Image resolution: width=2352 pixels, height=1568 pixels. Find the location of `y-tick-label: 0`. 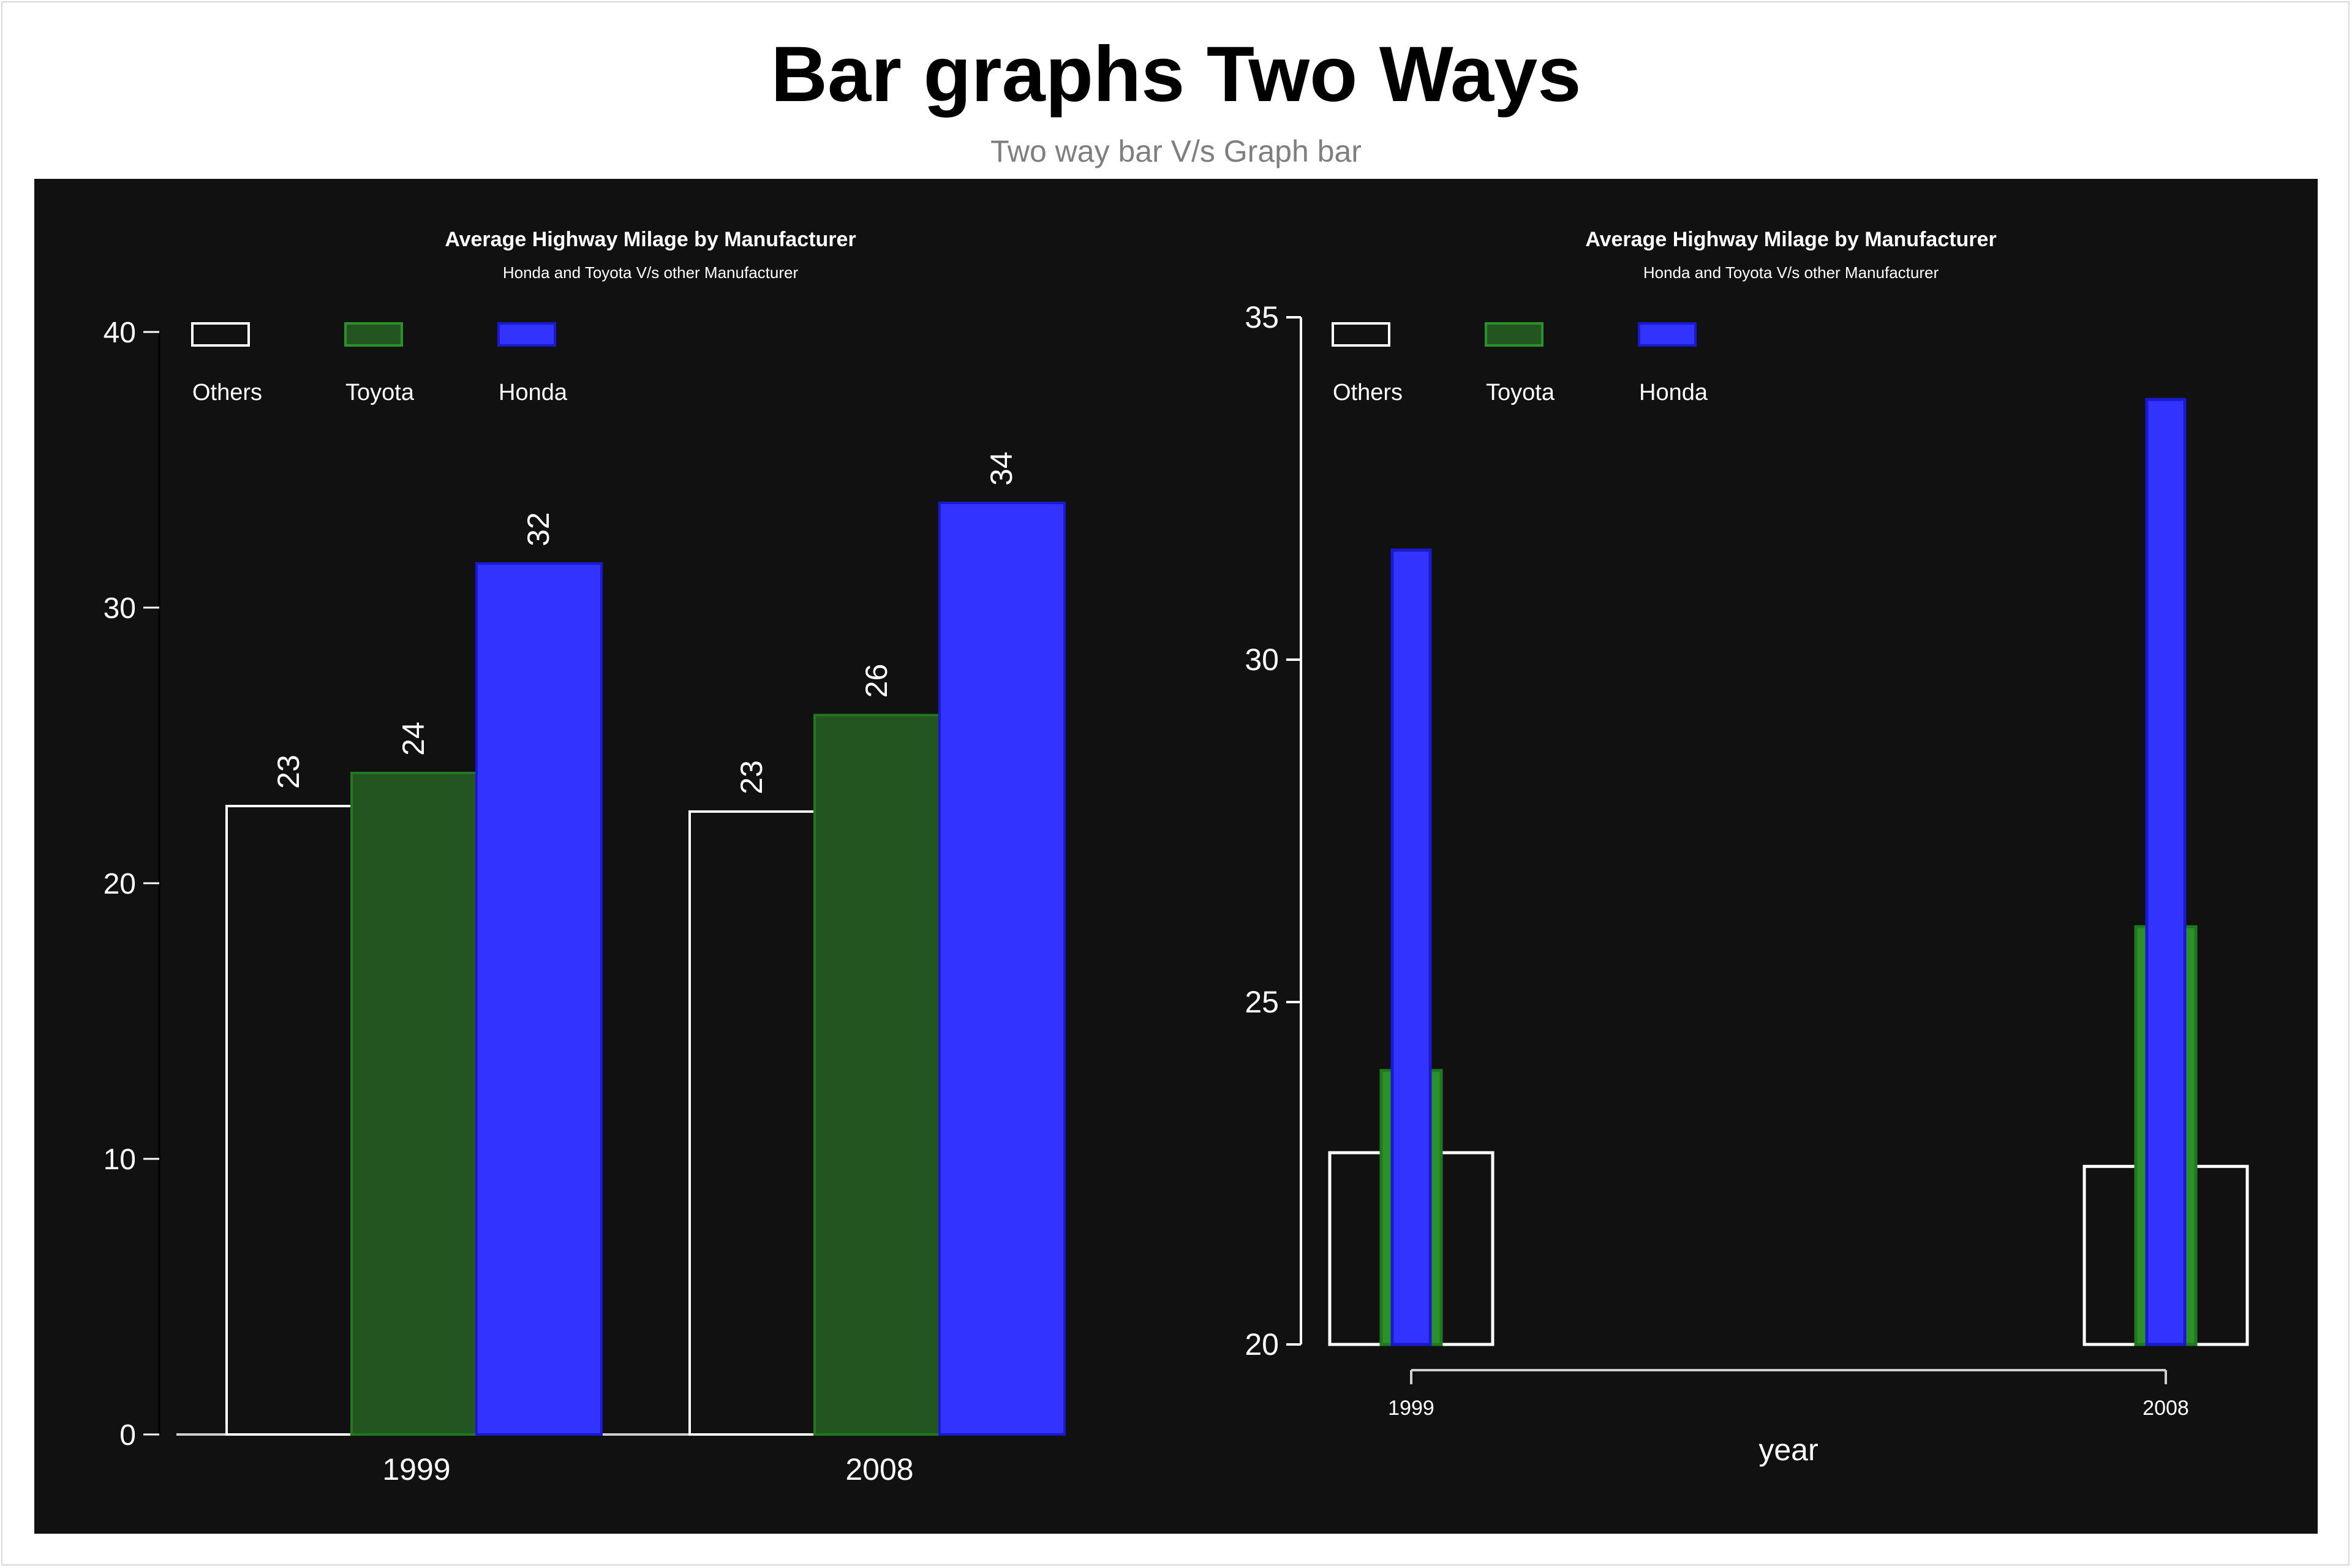

y-tick-label: 0 is located at coordinates (127, 1436).